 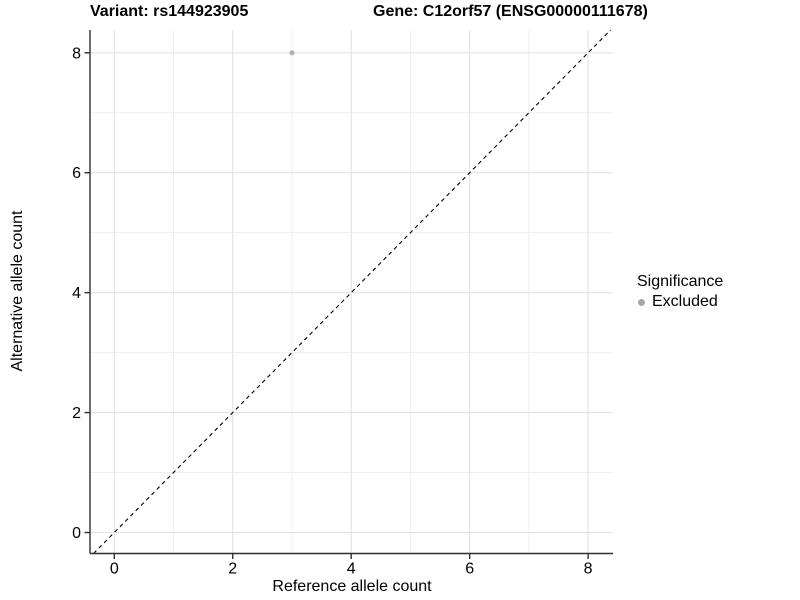 What do you see at coordinates (76, 293) in the screenshot?
I see `y-tick-label: 4` at bounding box center [76, 293].